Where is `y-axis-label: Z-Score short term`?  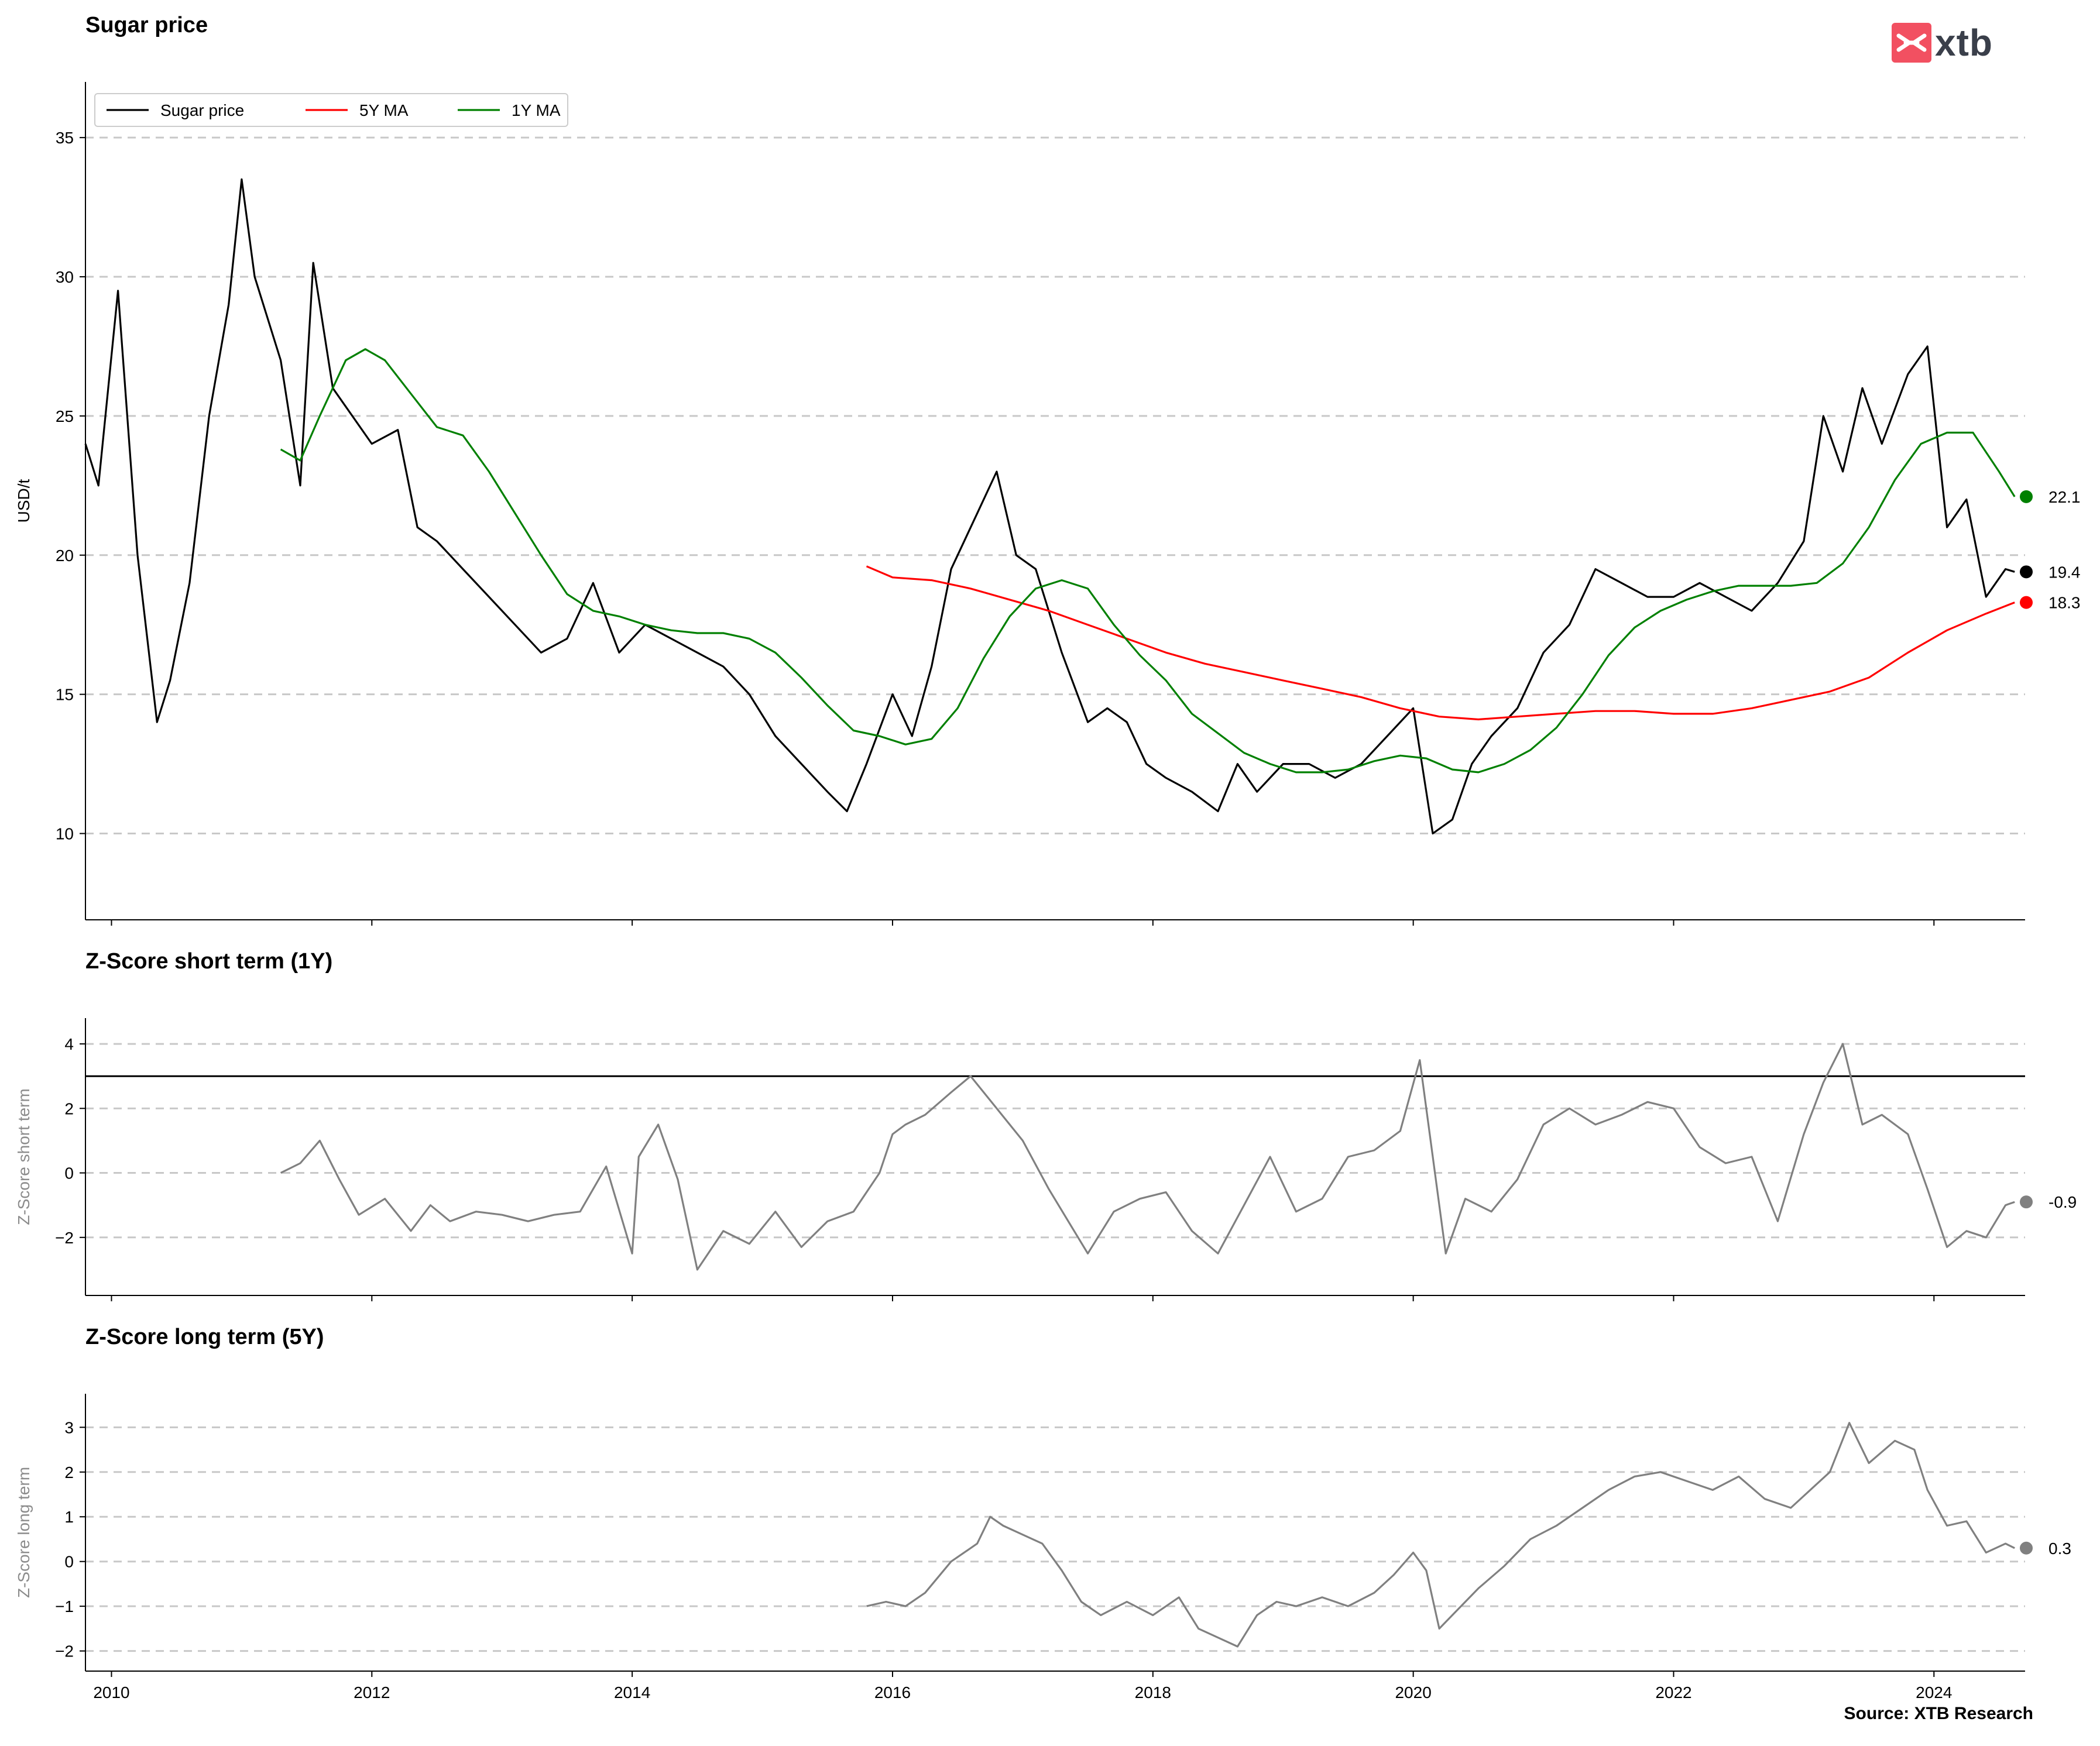 y-axis-label: Z-Score short term is located at coordinates (24, 1156).